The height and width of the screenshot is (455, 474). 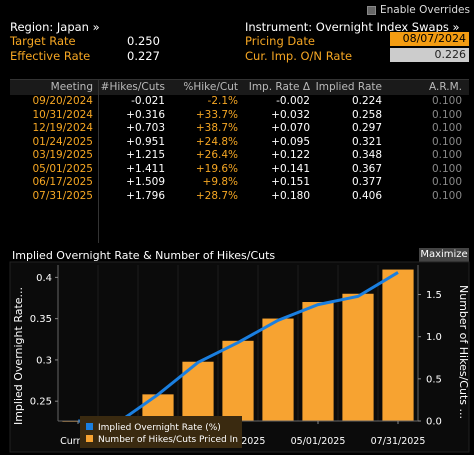 What do you see at coordinates (348, 87) in the screenshot?
I see `header-implied-rate: Implied Rate` at bounding box center [348, 87].